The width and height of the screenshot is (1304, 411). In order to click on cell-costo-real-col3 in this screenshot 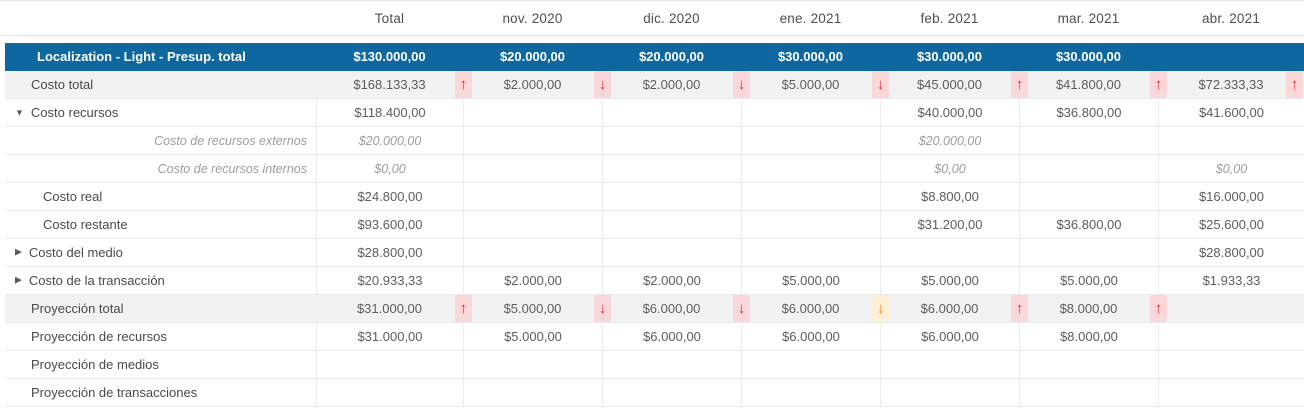, I will do `click(671, 196)`.